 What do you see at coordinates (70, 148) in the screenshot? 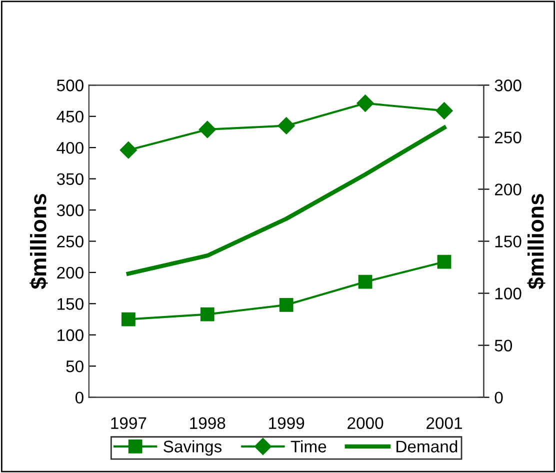
I see `y-tick-label: 400` at bounding box center [70, 148].